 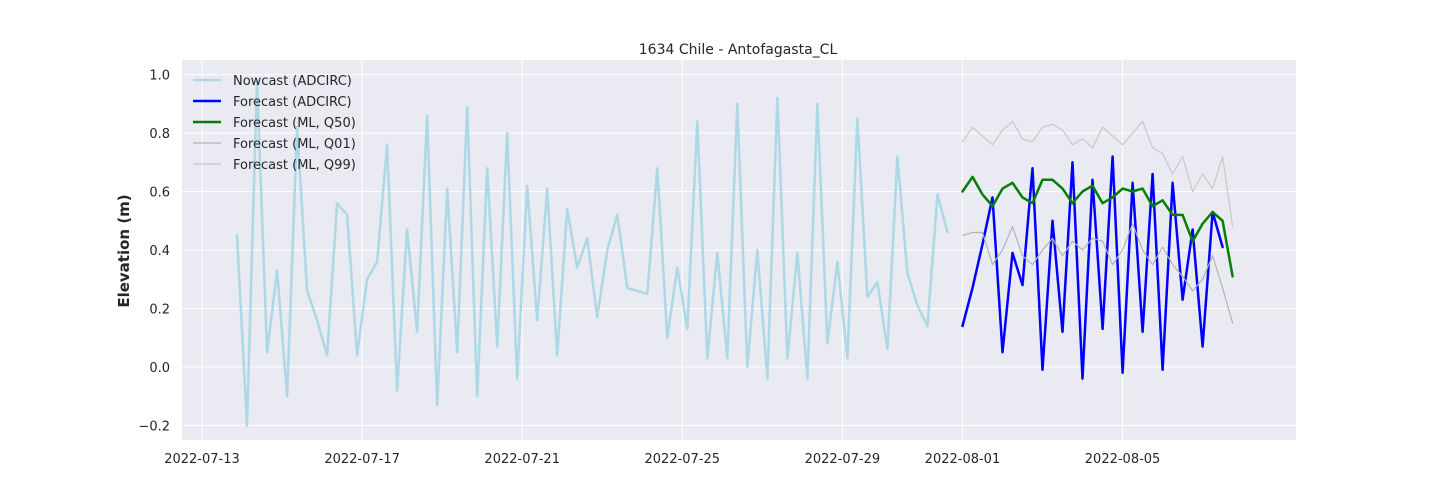 I want to click on y-tick-label: 0.8, so click(x=159, y=134).